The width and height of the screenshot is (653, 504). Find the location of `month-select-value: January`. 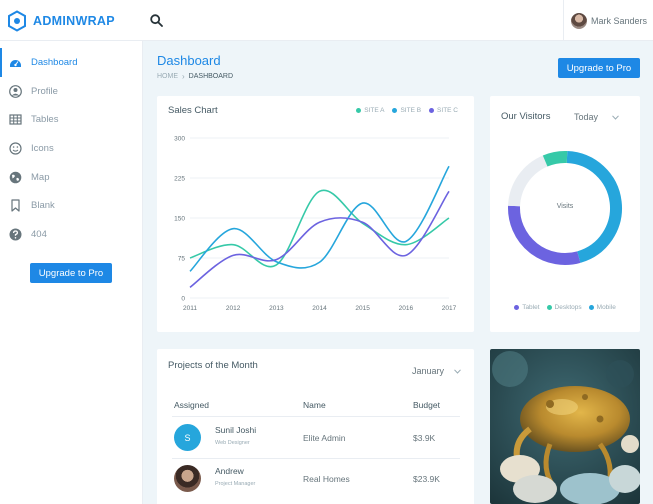

month-select-value: January is located at coordinates (428, 371).